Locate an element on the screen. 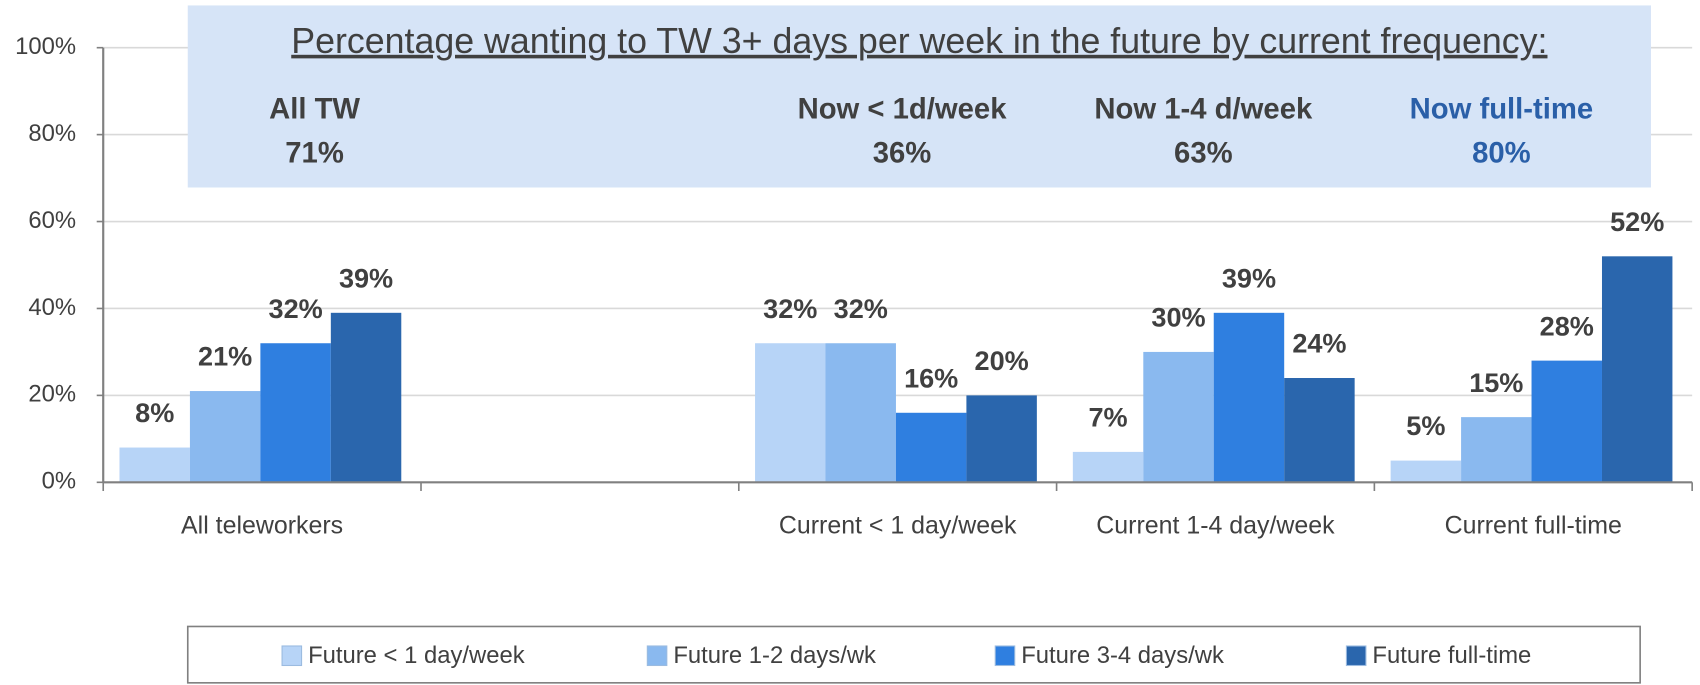  annotation-value: 71% is located at coordinates (314, 154).